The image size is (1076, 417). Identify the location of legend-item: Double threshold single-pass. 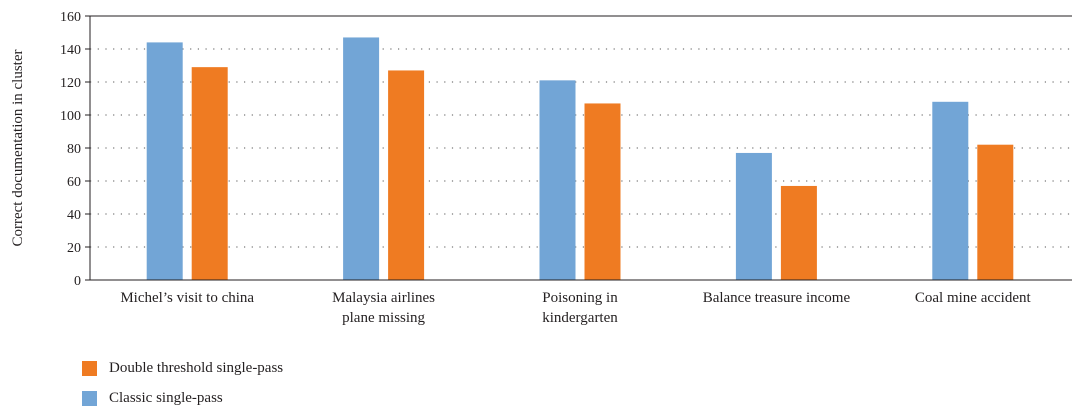
(182, 368).